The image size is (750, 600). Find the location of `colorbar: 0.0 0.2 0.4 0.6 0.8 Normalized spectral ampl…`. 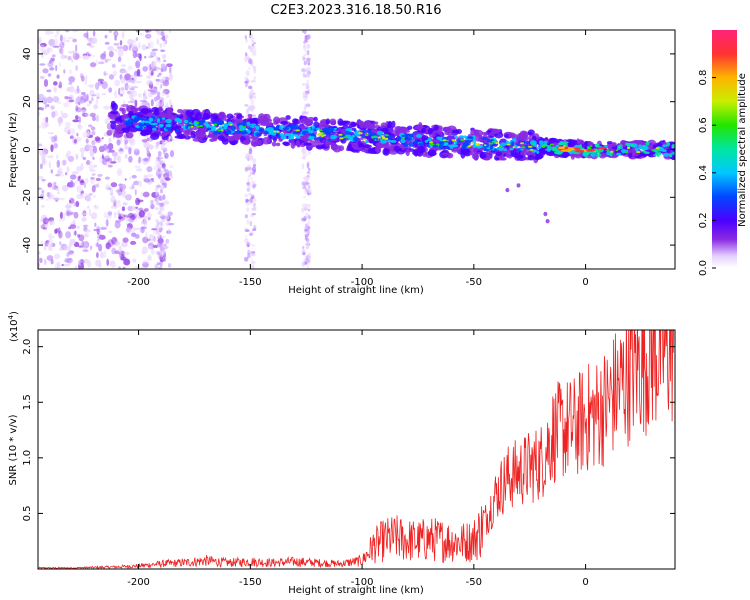

colorbar: 0.0 0.2 0.4 0.6 0.8 Normalized spectral ampl… is located at coordinates (723, 153).